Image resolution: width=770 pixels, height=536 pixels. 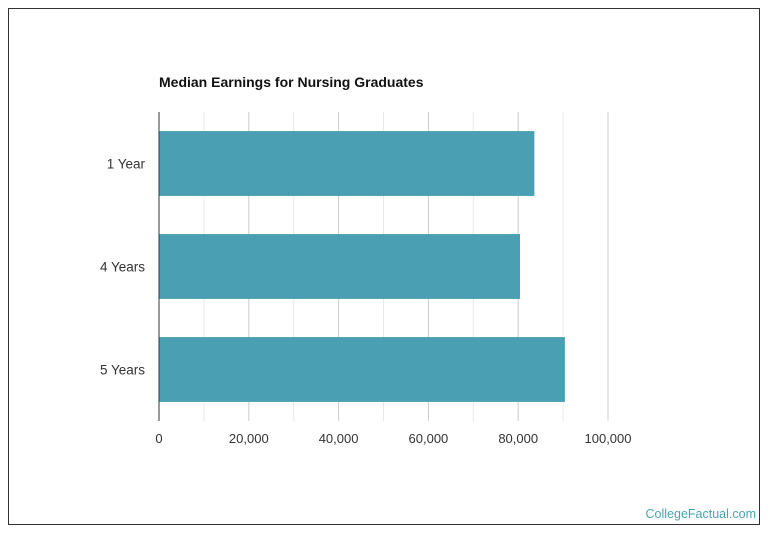 What do you see at coordinates (518, 438) in the screenshot?
I see `x-tick-label: 80,000` at bounding box center [518, 438].